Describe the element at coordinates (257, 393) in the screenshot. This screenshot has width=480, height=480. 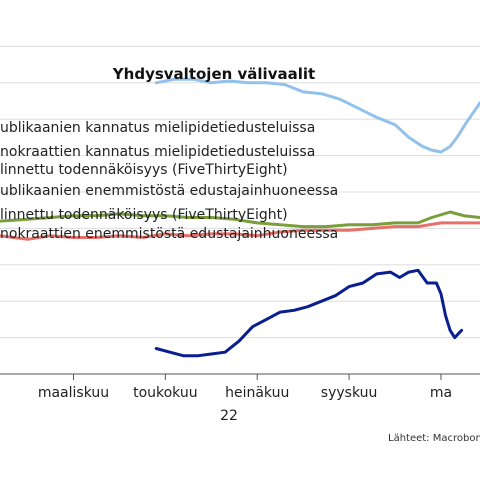
I see `x-tick-label-2: heinäkuu` at that location.